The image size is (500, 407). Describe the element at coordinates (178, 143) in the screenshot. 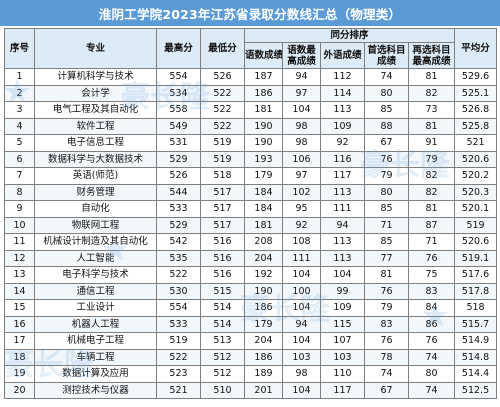

I see `cell-max-score: 531` at that location.